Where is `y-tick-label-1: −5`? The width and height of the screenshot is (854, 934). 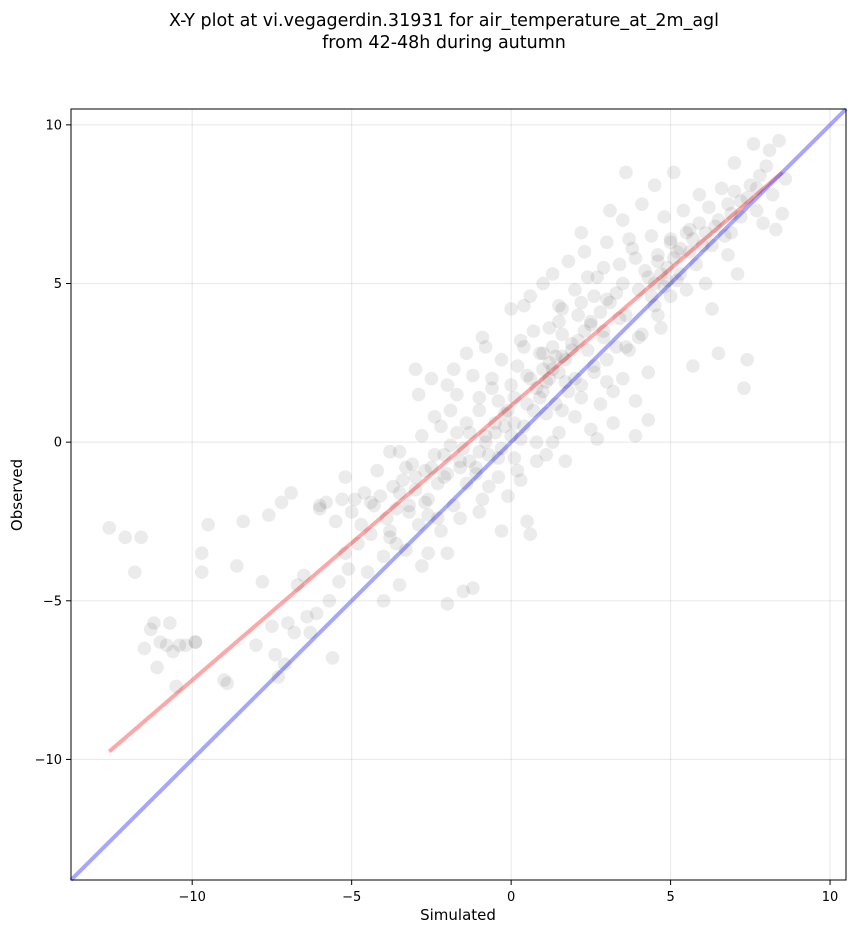
y-tick-label-1: −5 is located at coordinates (52, 601).